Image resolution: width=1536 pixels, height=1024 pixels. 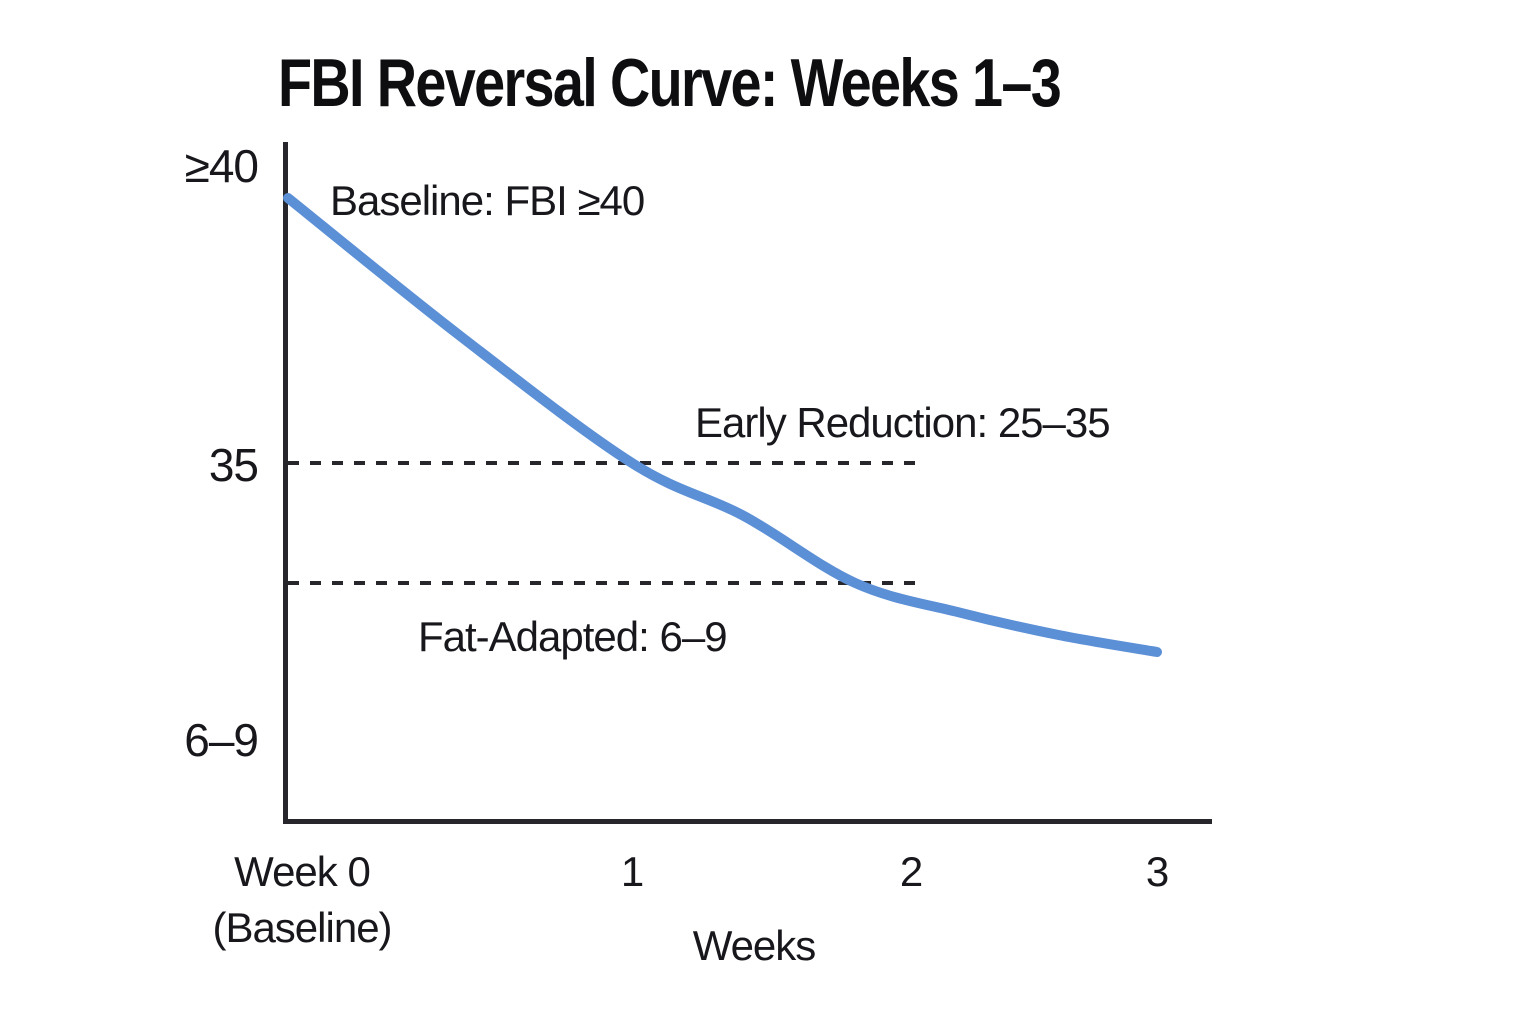 What do you see at coordinates (670, 83) in the screenshot?
I see `chart-title: FBI Reversal Curve: Weeks 1–3` at bounding box center [670, 83].